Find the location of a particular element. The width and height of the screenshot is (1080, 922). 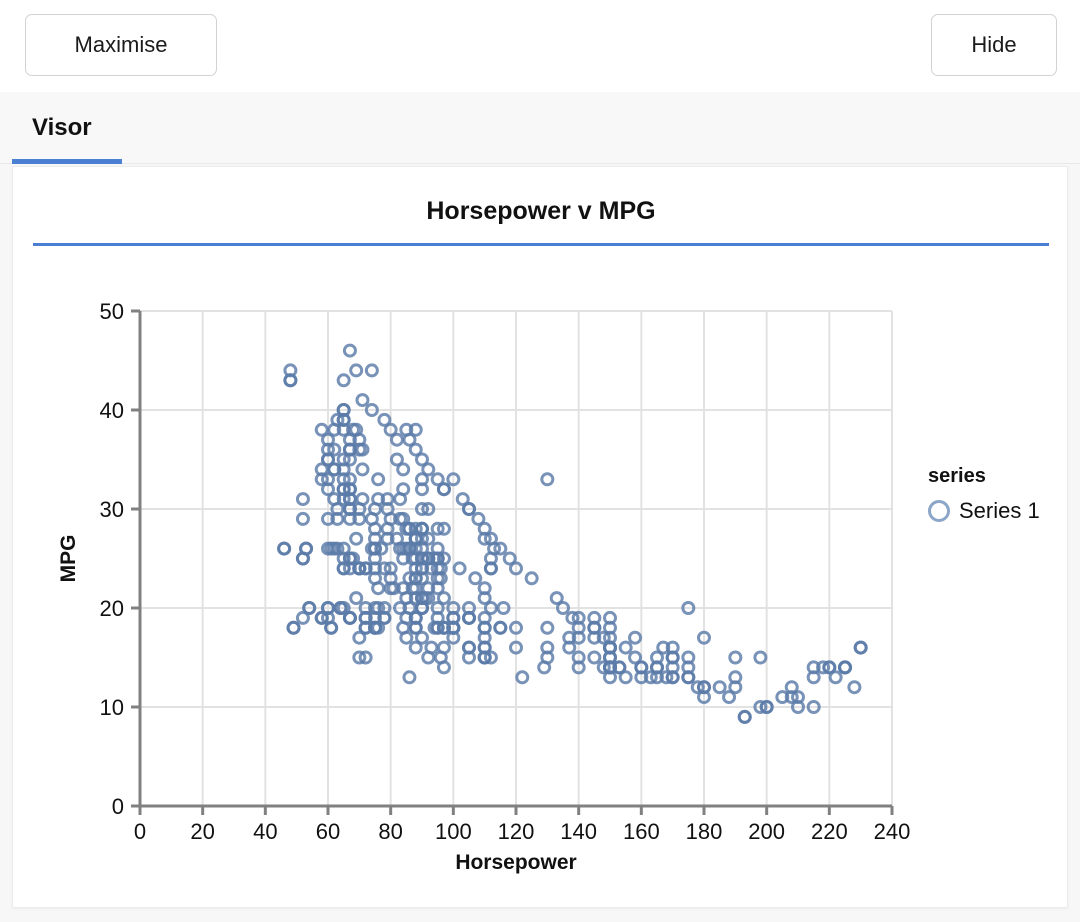

svg-text: 120 is located at coordinates (516, 831).